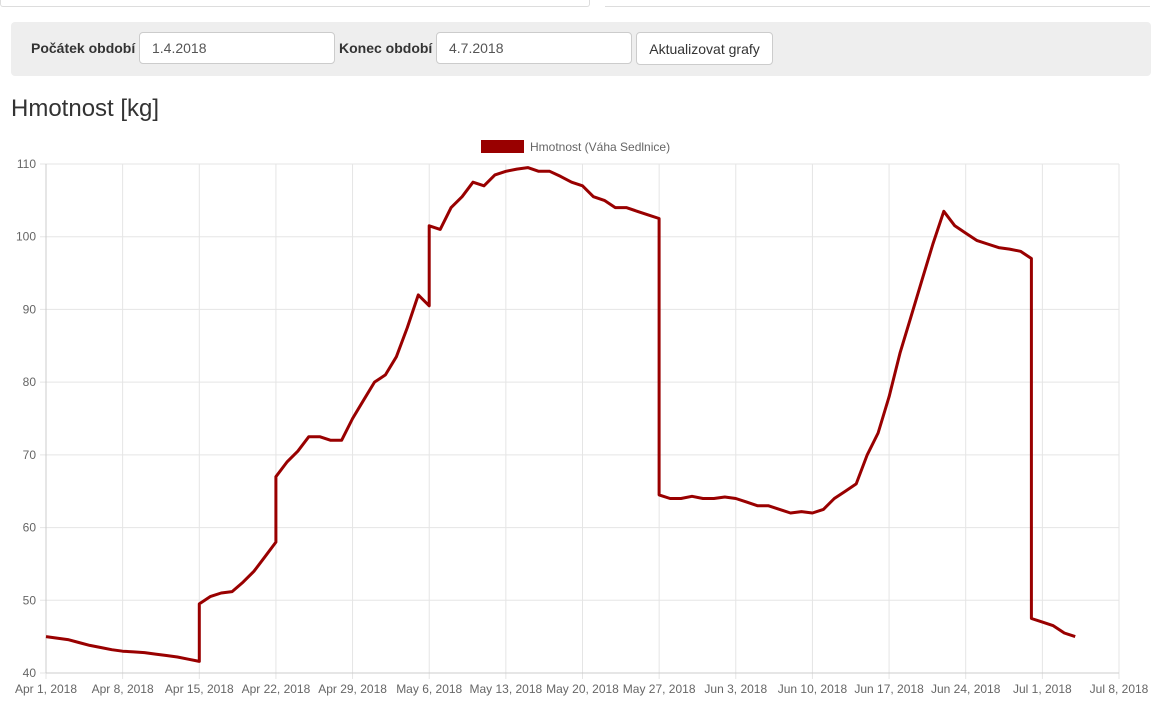 The height and width of the screenshot is (720, 1165). I want to click on x-tick-label: Apr 15, 2018, so click(199, 689).